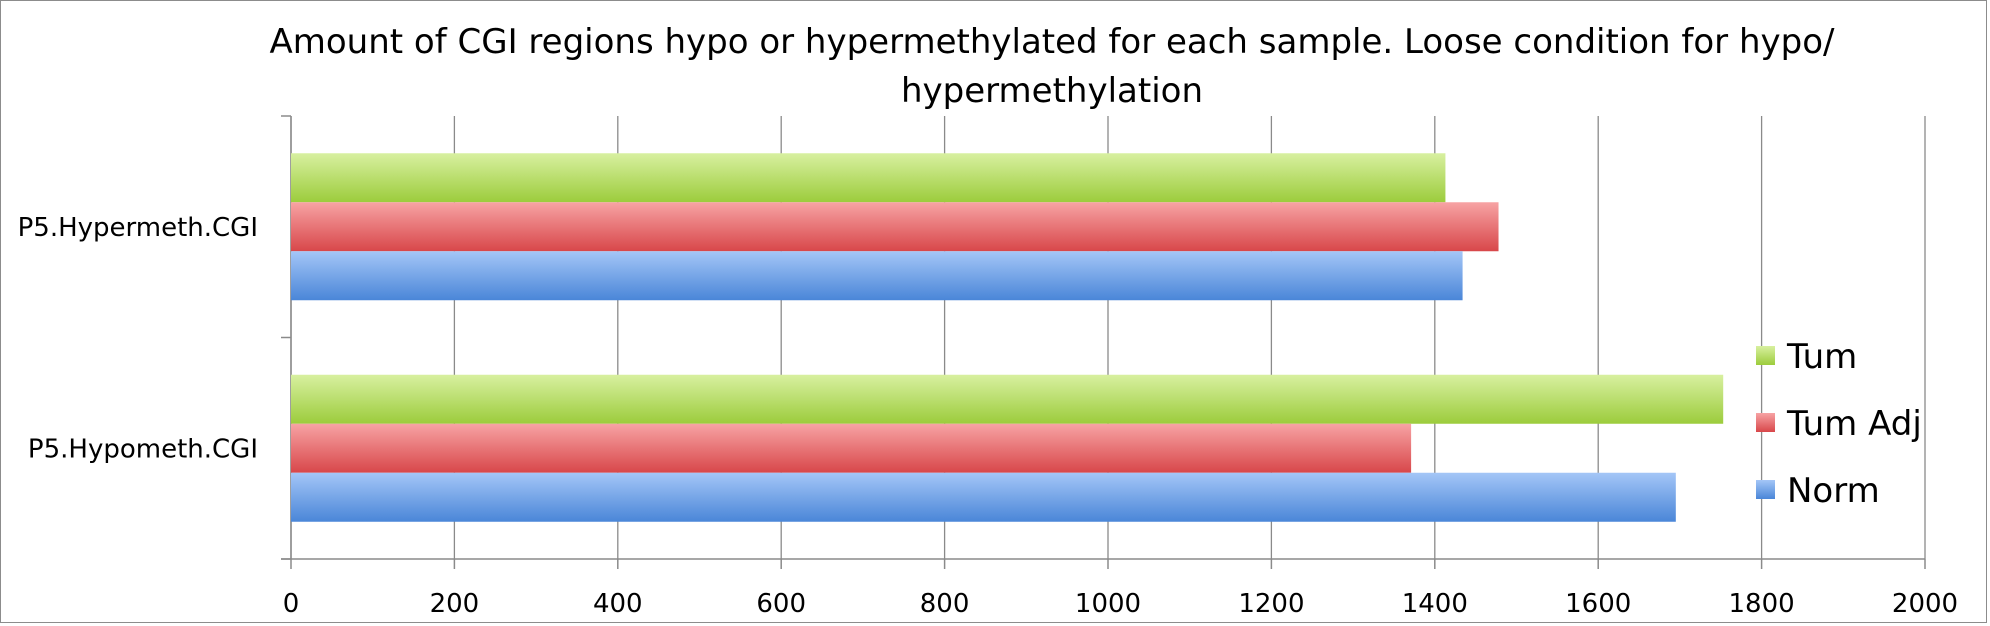  Describe the element at coordinates (143, 449) in the screenshot. I see `category-label: P5.Hypometh.CGI` at that location.